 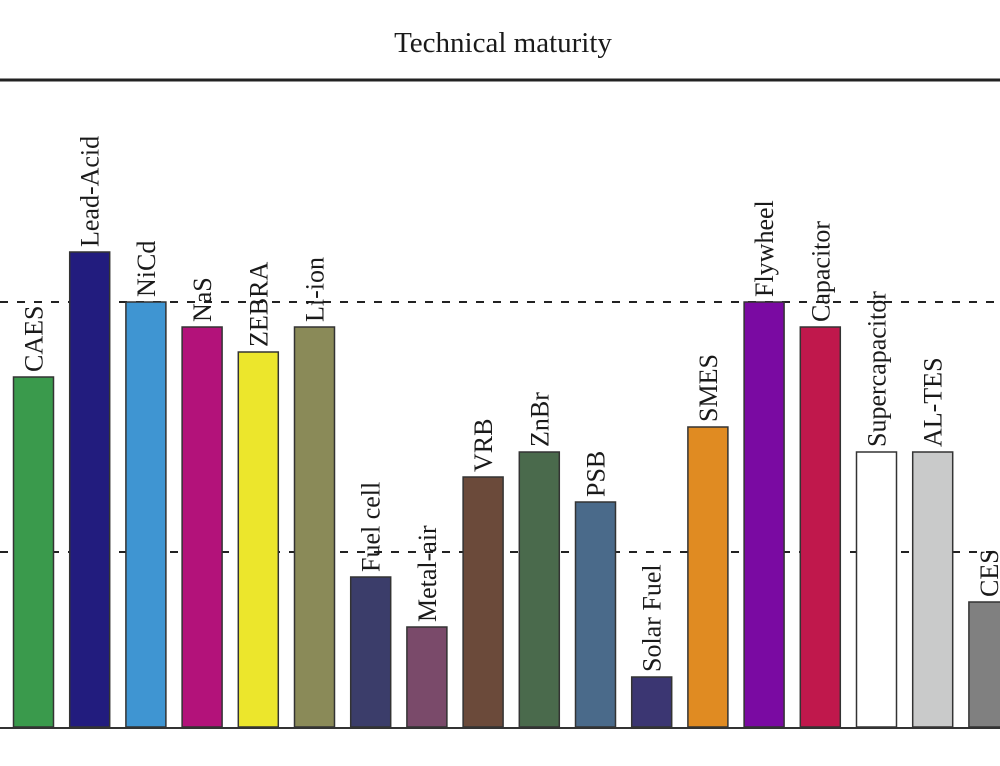 I want to click on bar-label: NiCd, so click(x=146, y=269).